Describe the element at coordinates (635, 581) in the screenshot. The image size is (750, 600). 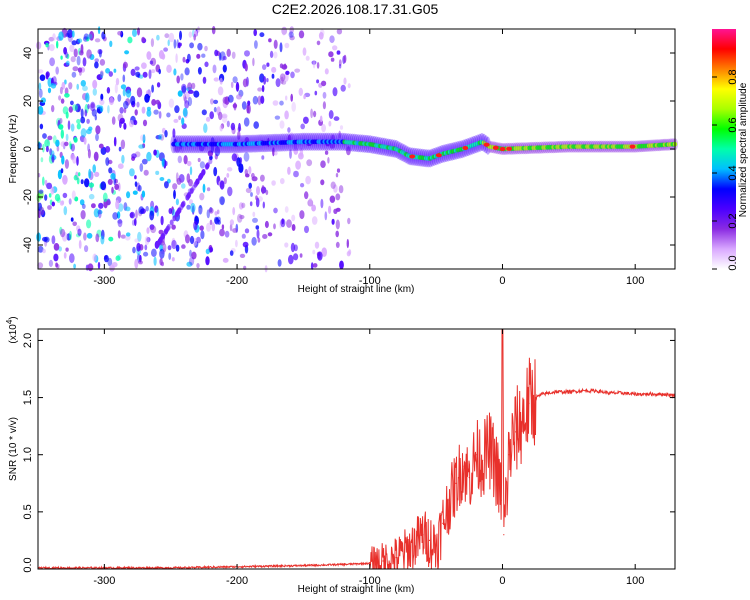
I see `snr-x-tick-label: 100` at that location.